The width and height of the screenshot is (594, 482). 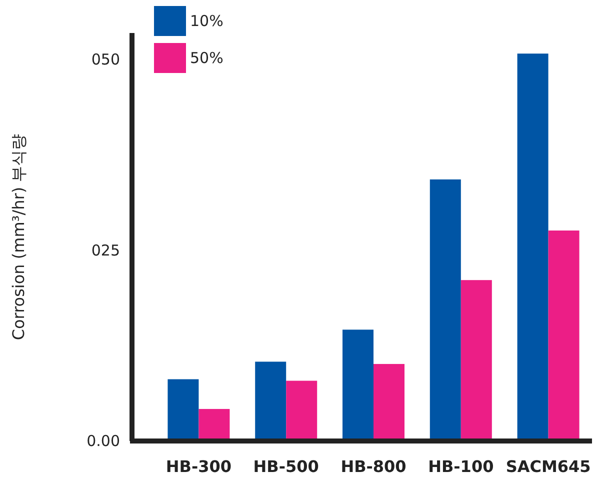 I want to click on x-tick-label: HB-100, so click(x=461, y=466).